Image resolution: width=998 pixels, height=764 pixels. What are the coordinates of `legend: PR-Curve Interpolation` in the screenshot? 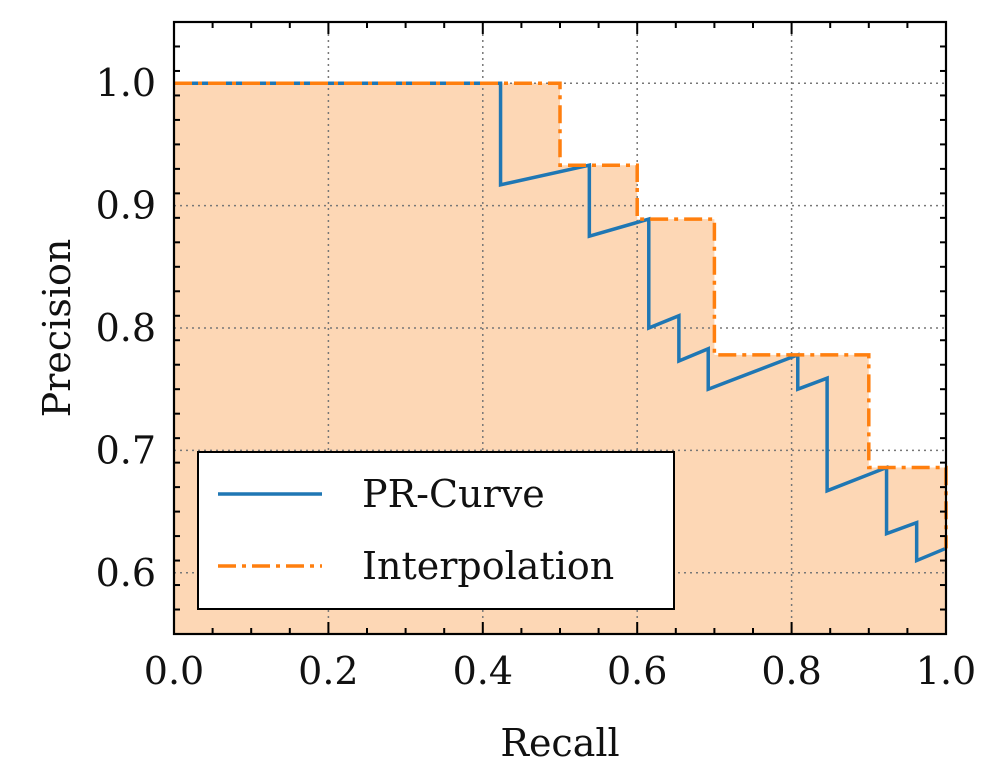 It's located at (436, 530).